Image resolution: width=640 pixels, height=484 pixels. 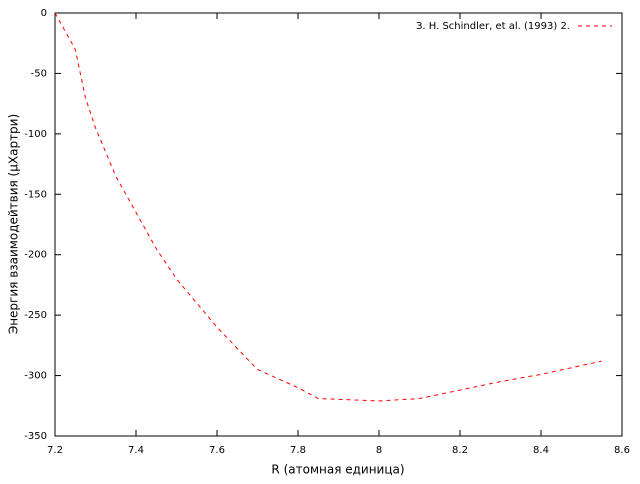 What do you see at coordinates (39, 73) in the screenshot?
I see `y-tick-label: -50` at bounding box center [39, 73].